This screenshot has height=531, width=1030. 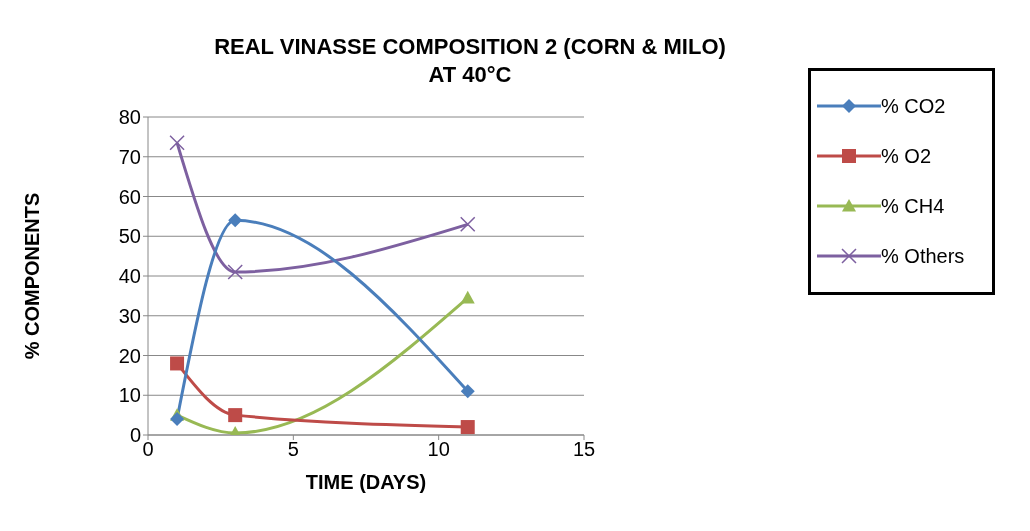 I want to click on y-tick-label: 50, so click(x=129, y=236).